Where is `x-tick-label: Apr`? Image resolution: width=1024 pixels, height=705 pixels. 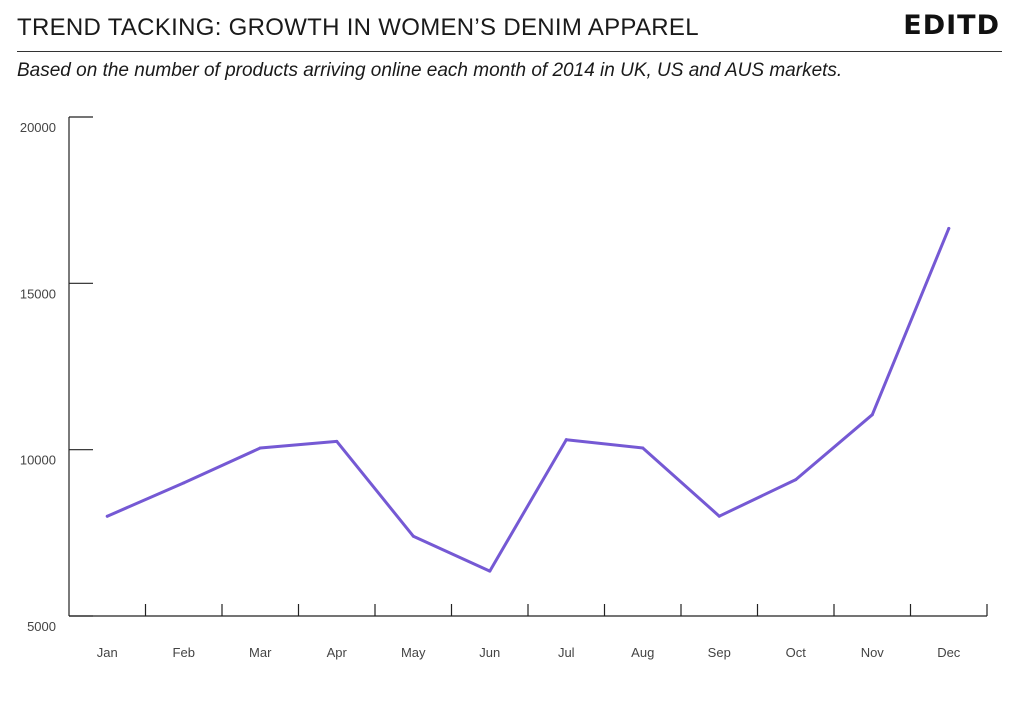 x-tick-label: Apr is located at coordinates (337, 652).